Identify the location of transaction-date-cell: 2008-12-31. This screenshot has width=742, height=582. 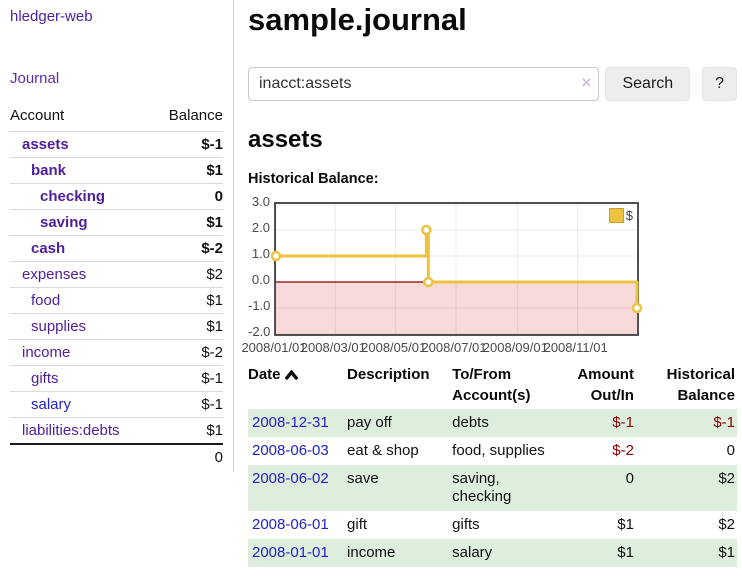
(297, 423).